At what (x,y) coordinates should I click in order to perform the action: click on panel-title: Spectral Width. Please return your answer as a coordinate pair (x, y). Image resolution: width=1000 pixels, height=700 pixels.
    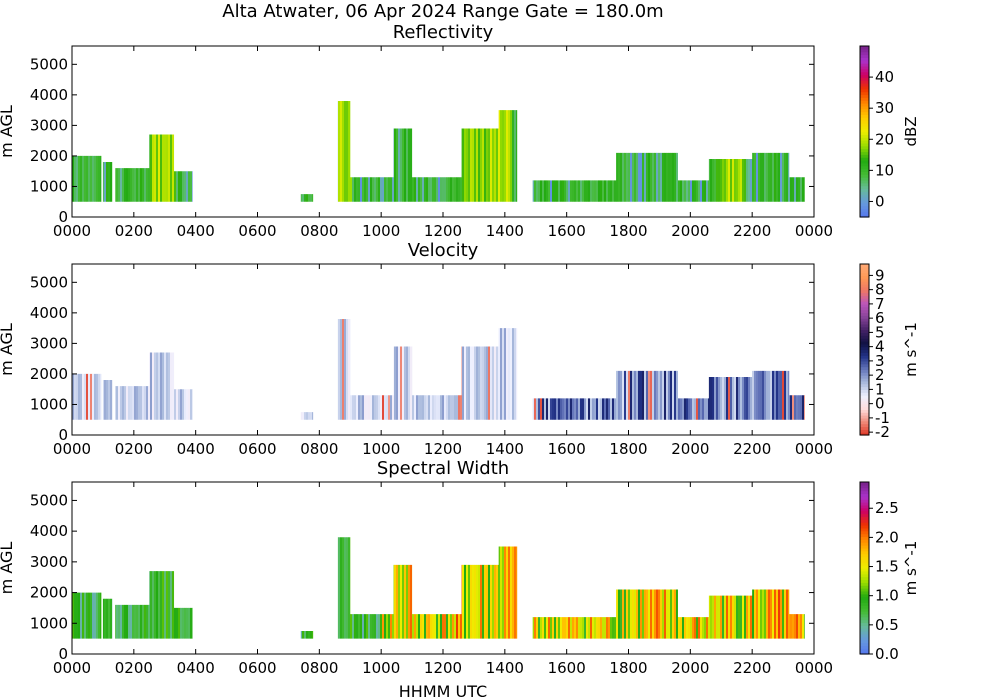
    Looking at the image, I should click on (443, 468).